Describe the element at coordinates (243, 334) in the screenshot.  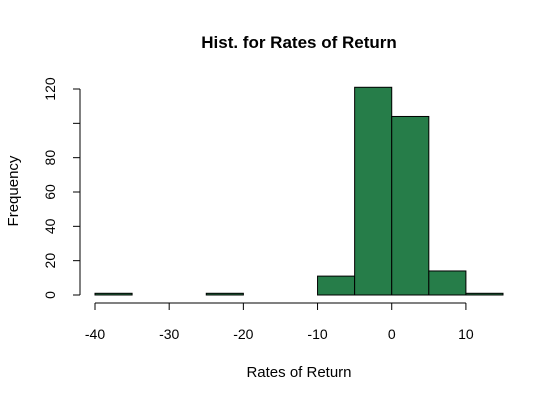
I see `x-tick-label: -20` at that location.